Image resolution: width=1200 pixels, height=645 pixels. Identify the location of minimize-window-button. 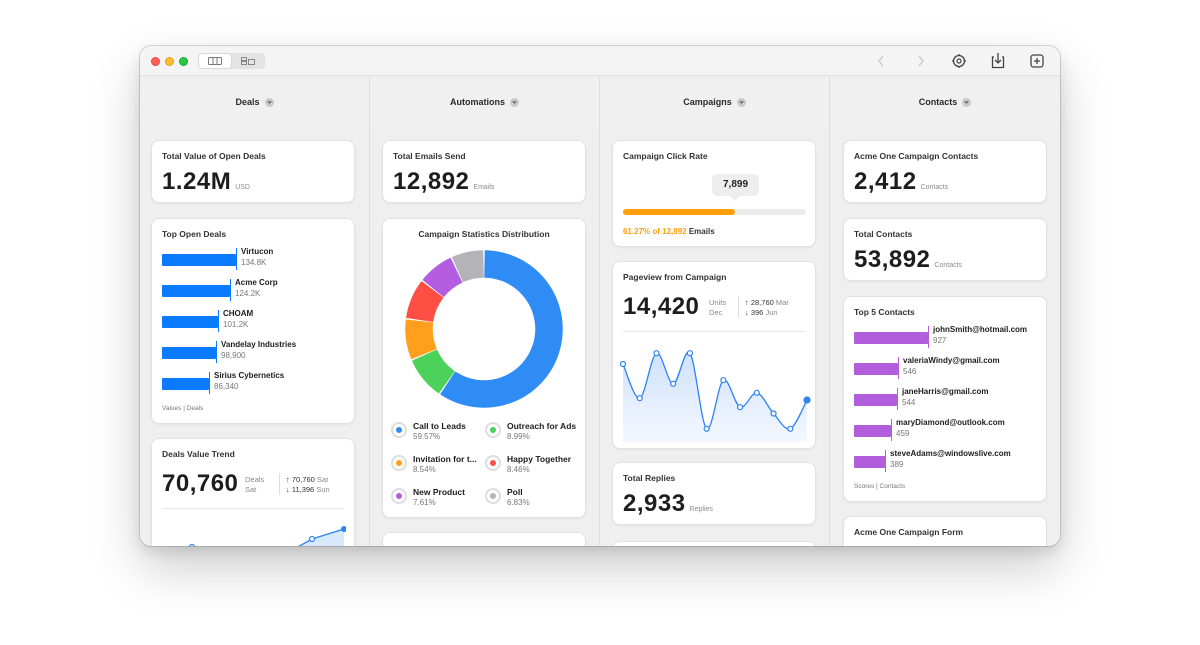
(169, 61).